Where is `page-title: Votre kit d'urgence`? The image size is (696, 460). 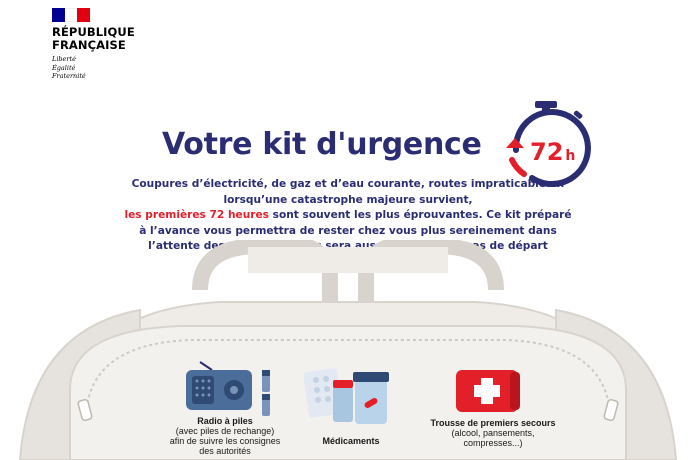
page-title: Votre kit d'urgence is located at coordinates (322, 144).